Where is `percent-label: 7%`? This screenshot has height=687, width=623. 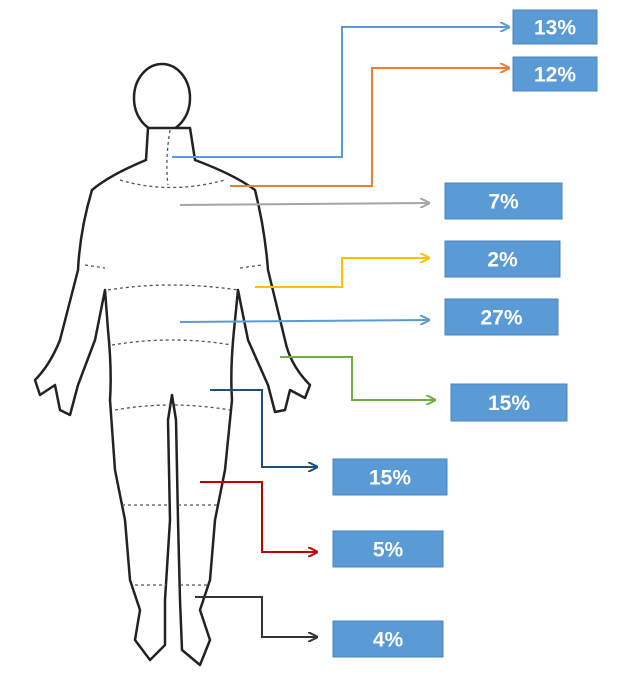
percent-label: 7% is located at coordinates (503, 202).